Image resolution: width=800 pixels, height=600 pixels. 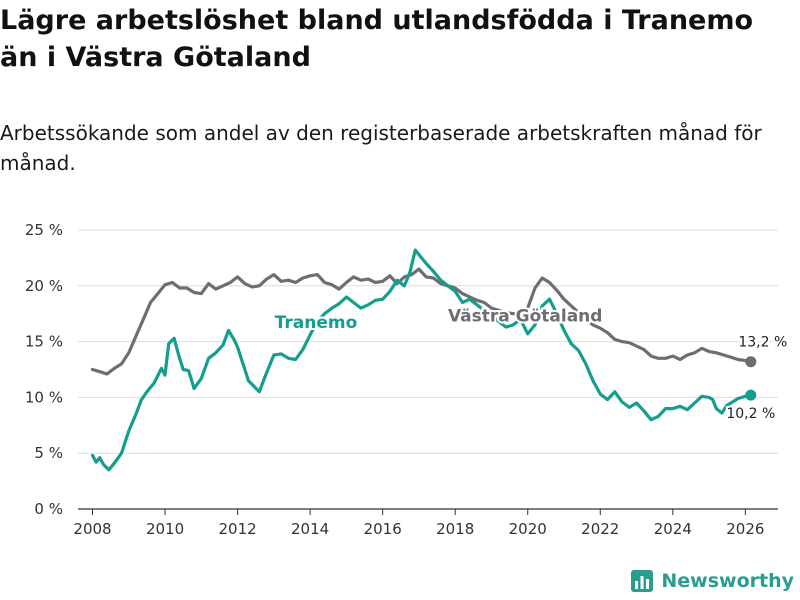 What do you see at coordinates (44, 369) in the screenshot?
I see `y-axis: 0 % 5 % 10 % 15 % 20 % 25 %` at bounding box center [44, 369].